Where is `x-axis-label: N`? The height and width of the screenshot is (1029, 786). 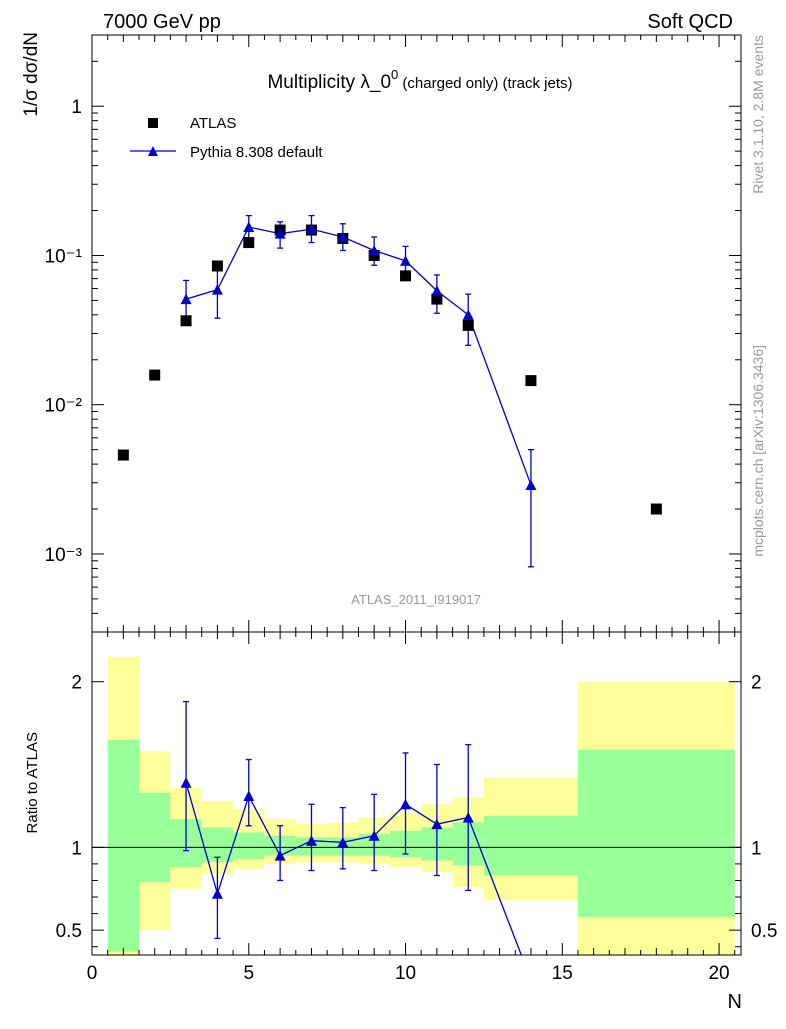 x-axis-label: N is located at coordinates (735, 1002).